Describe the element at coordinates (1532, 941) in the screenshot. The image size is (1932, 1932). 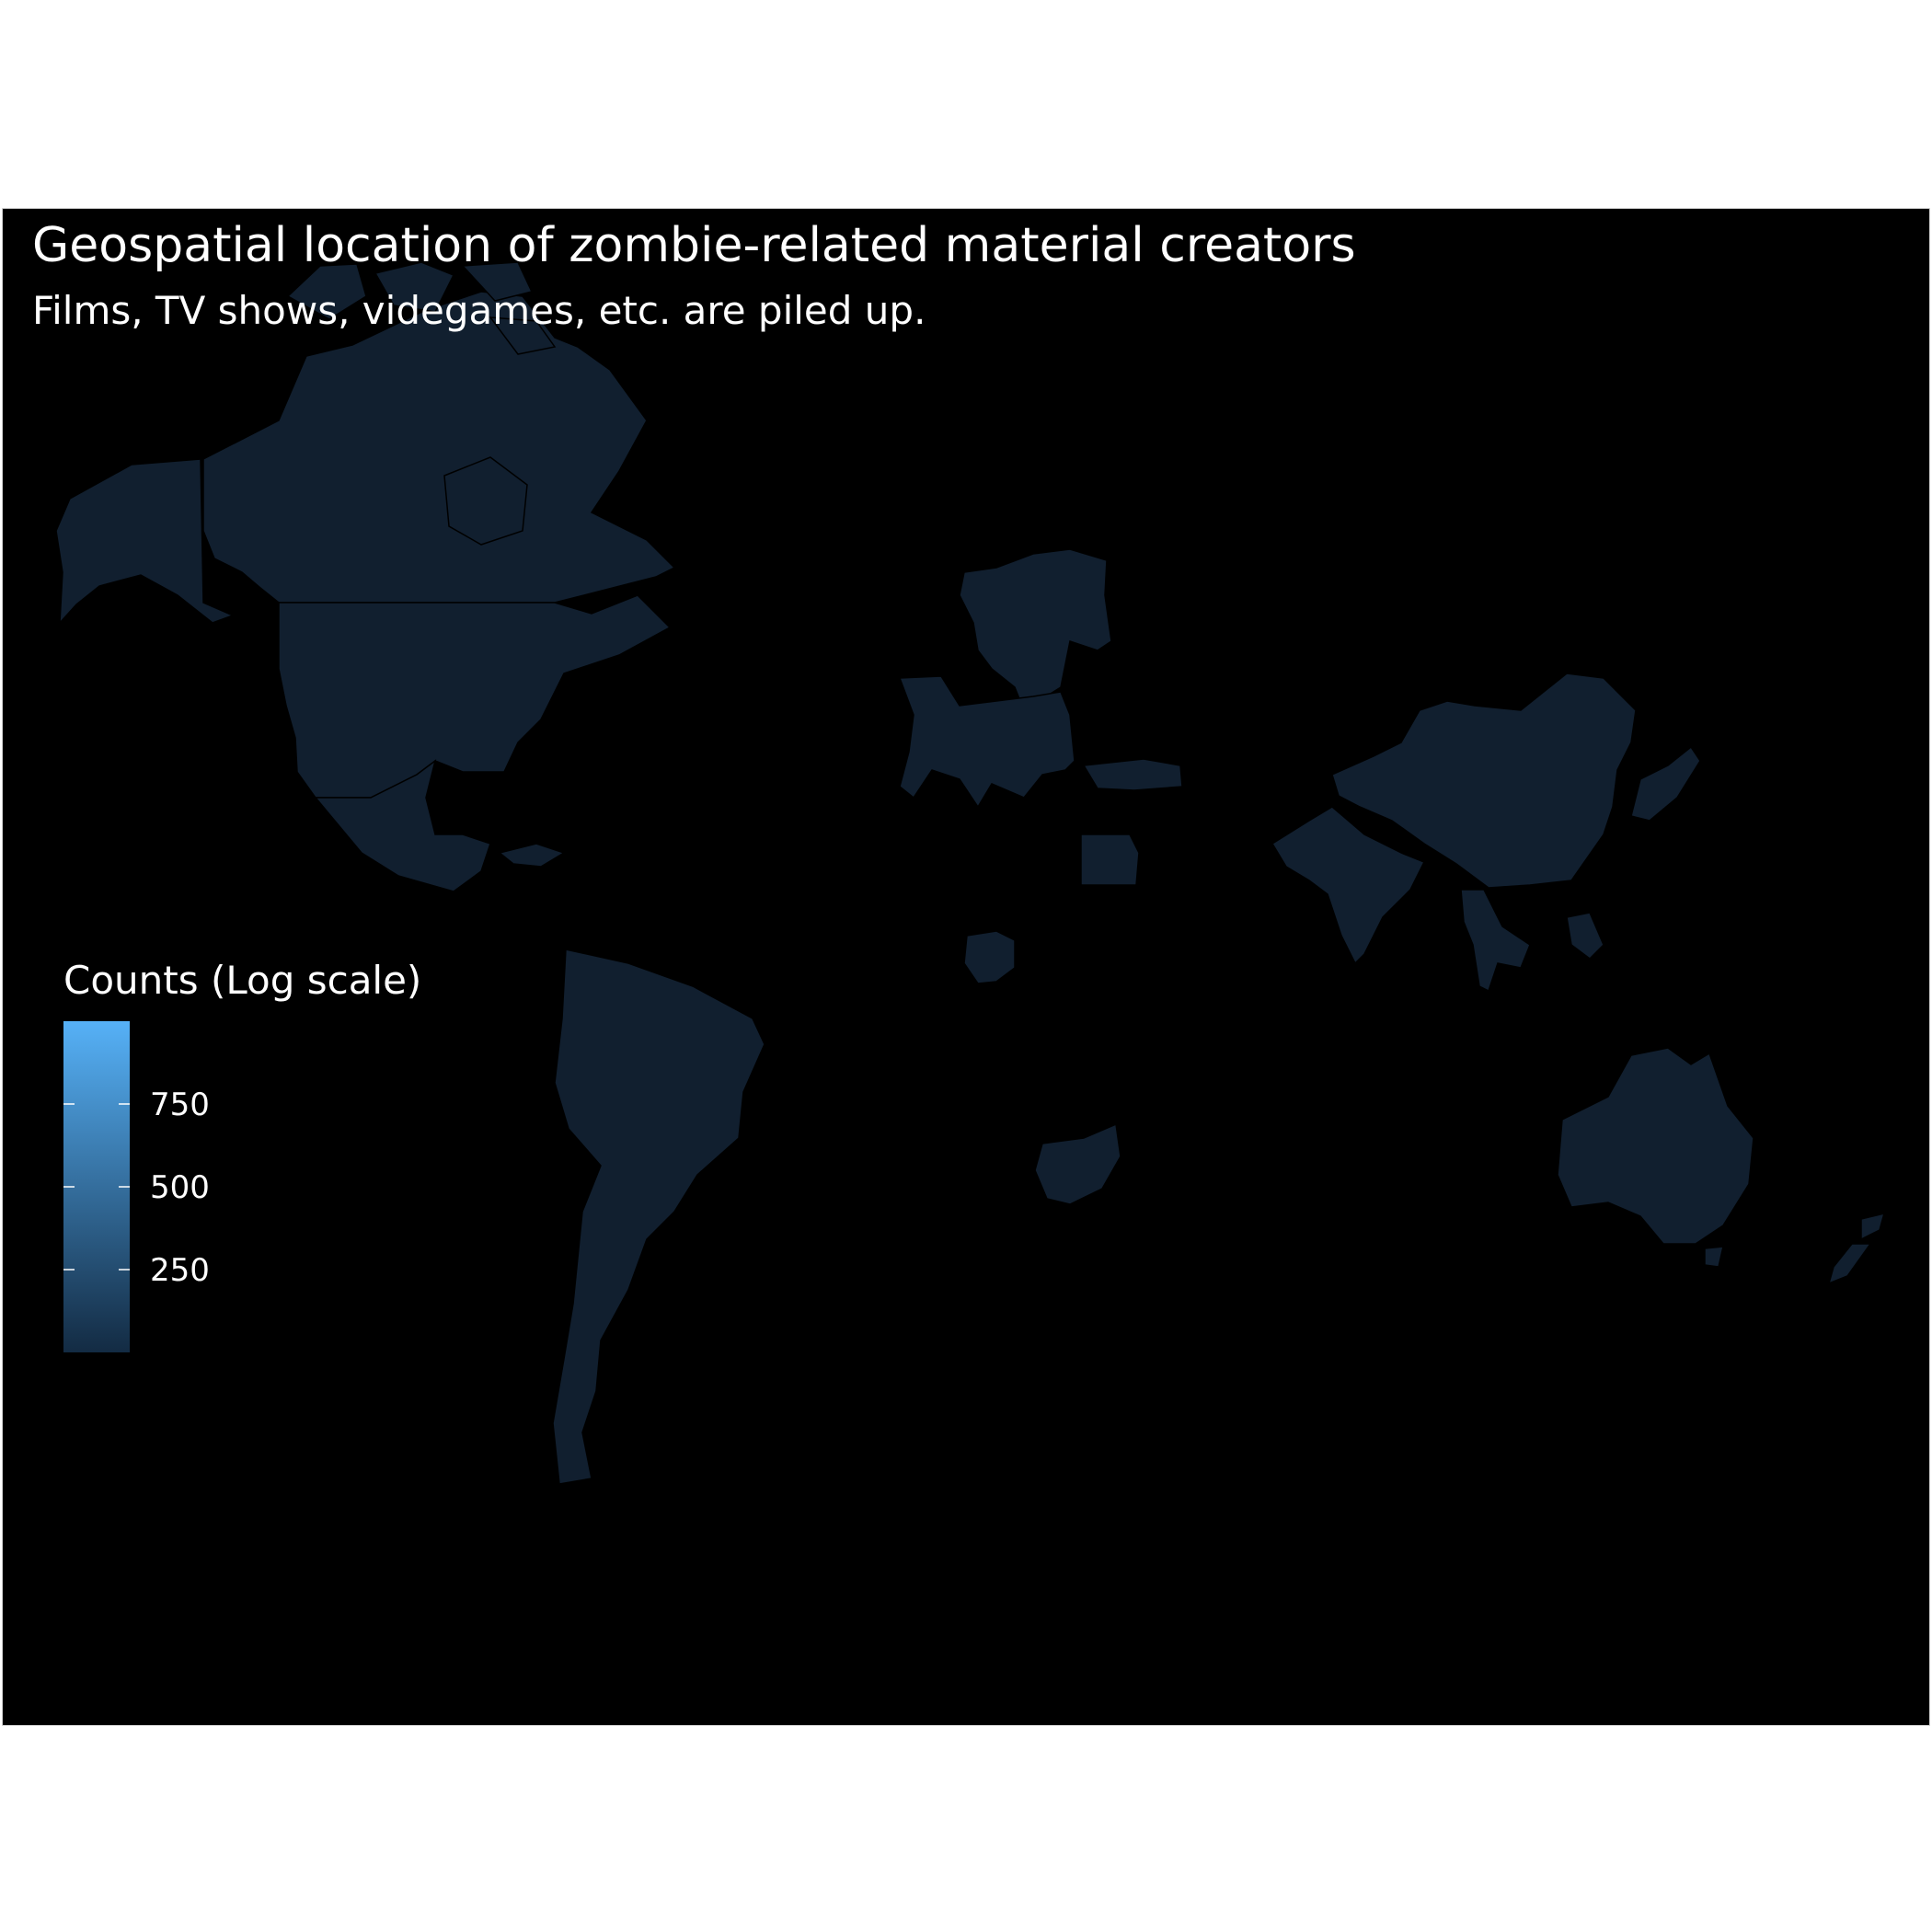
I see `region-seasia` at that location.